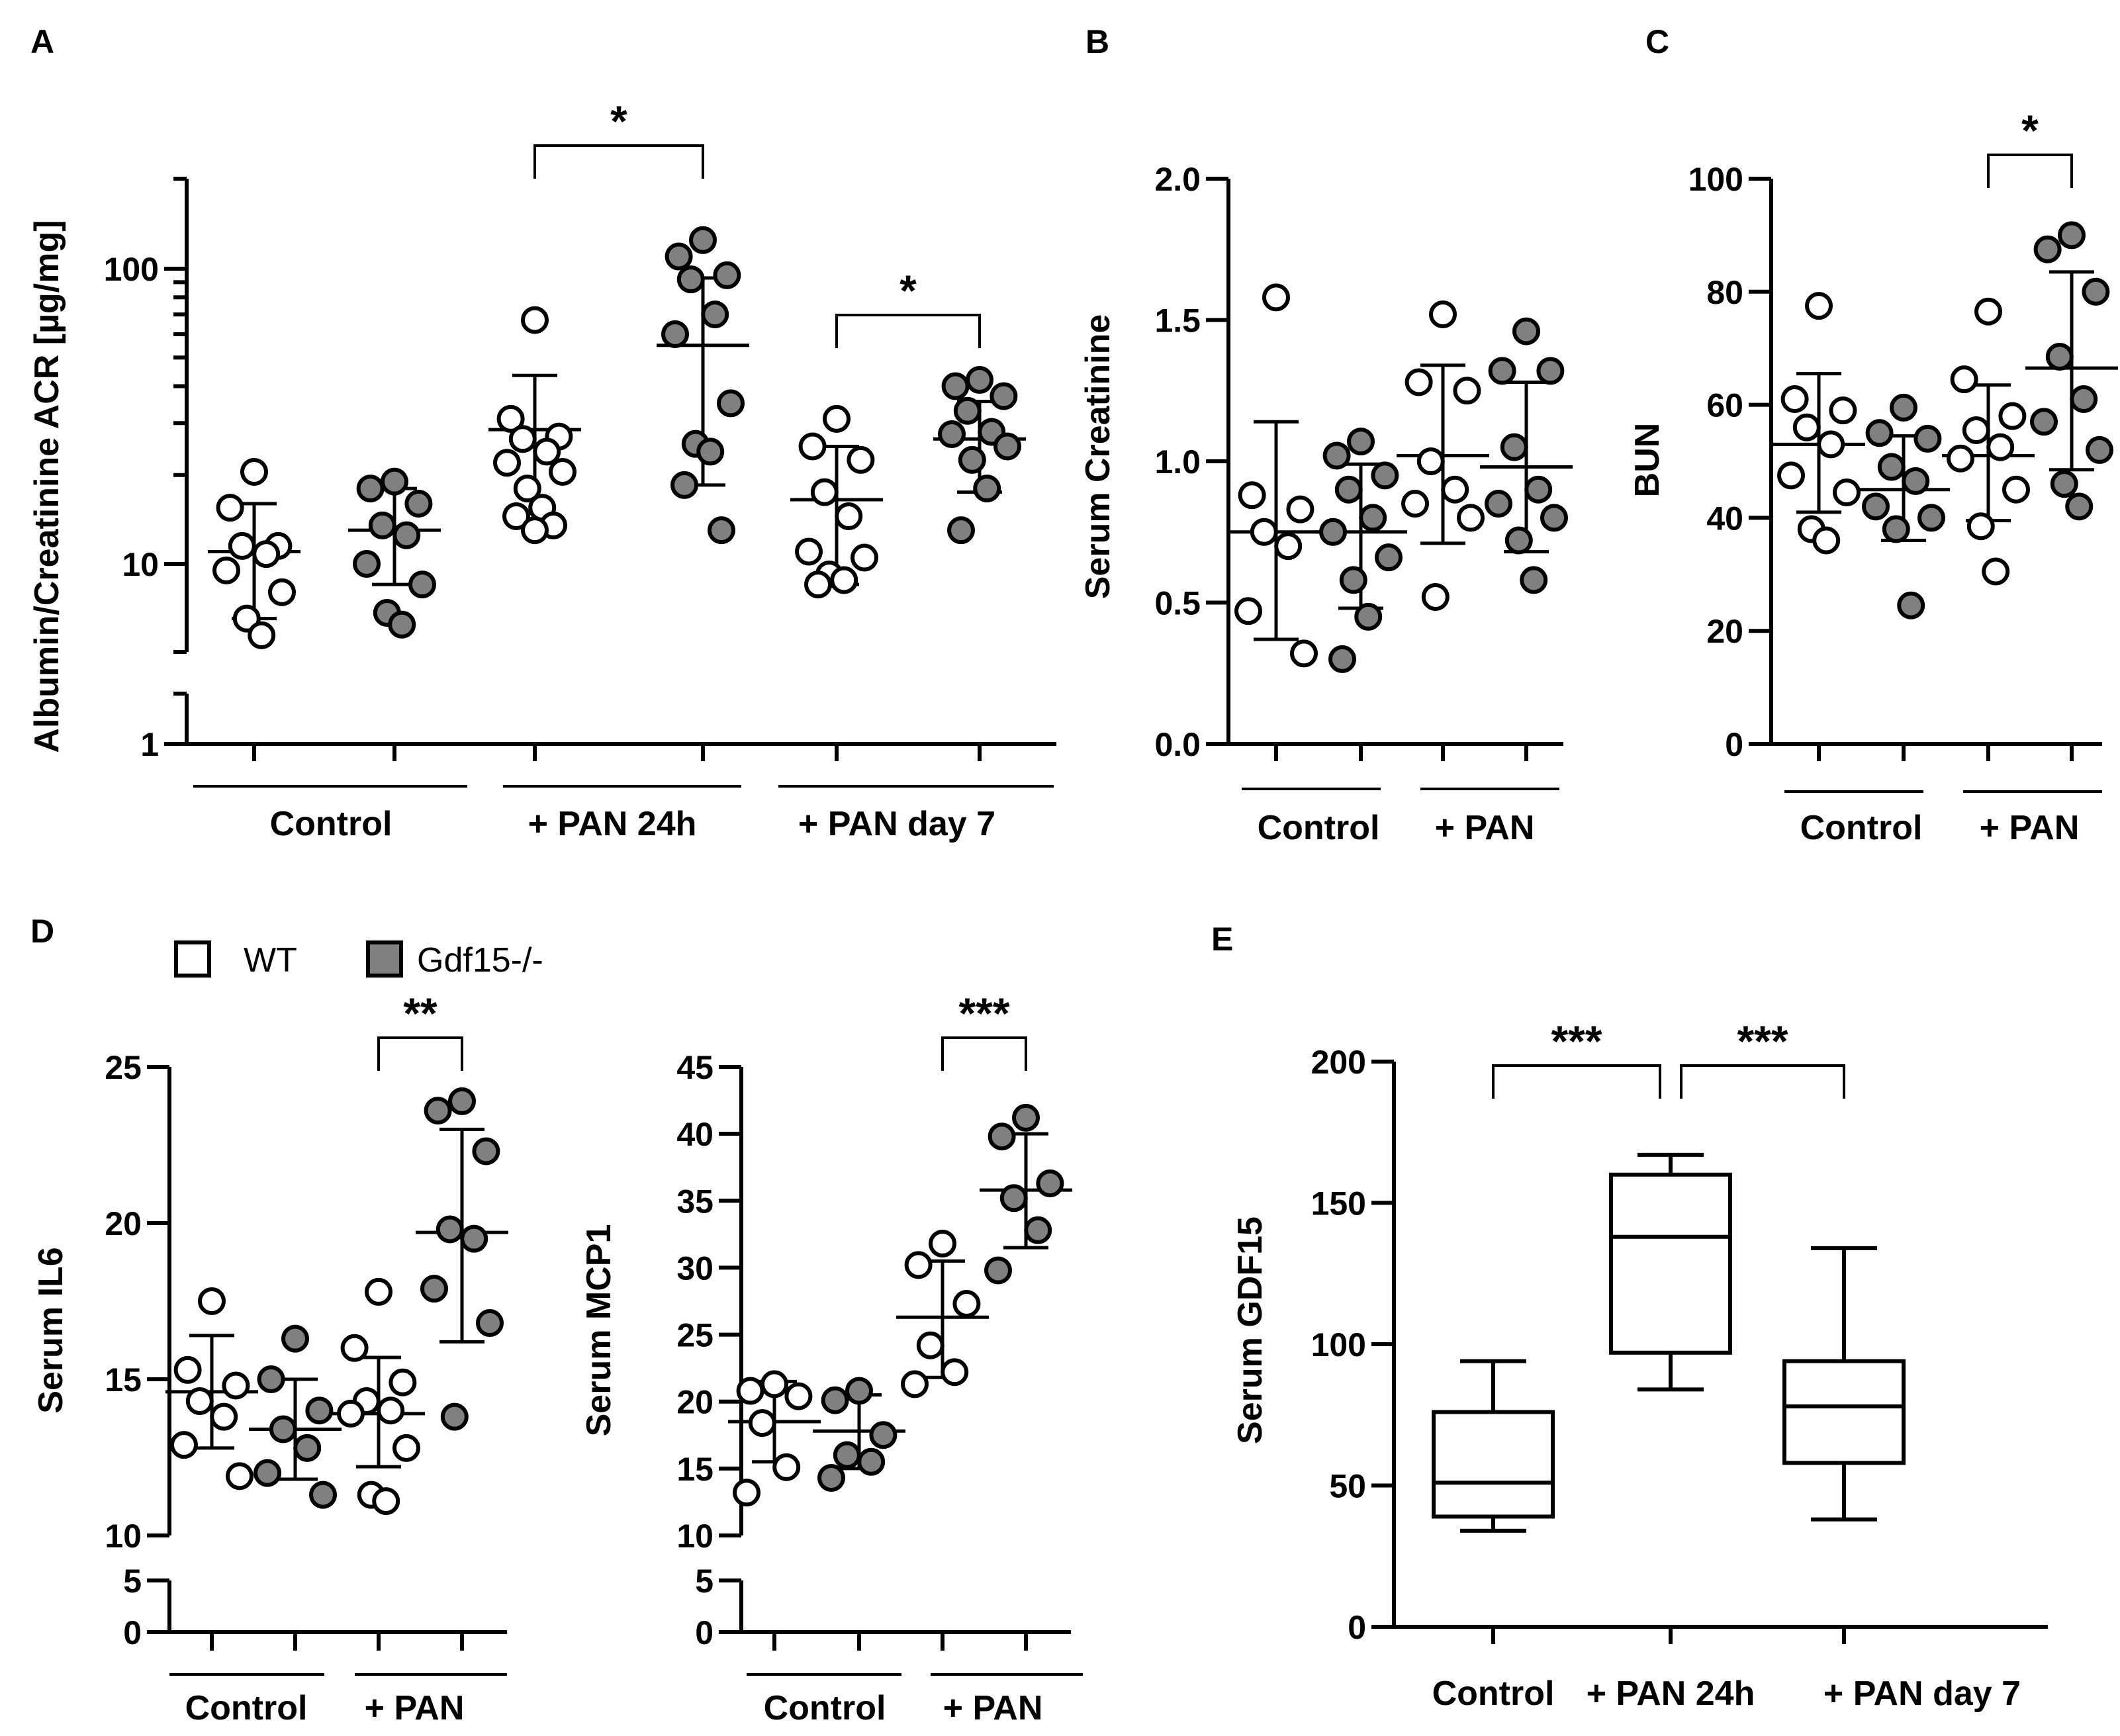  I want to click on y-axis-label-d2: Serum MCP1, so click(599, 1330).